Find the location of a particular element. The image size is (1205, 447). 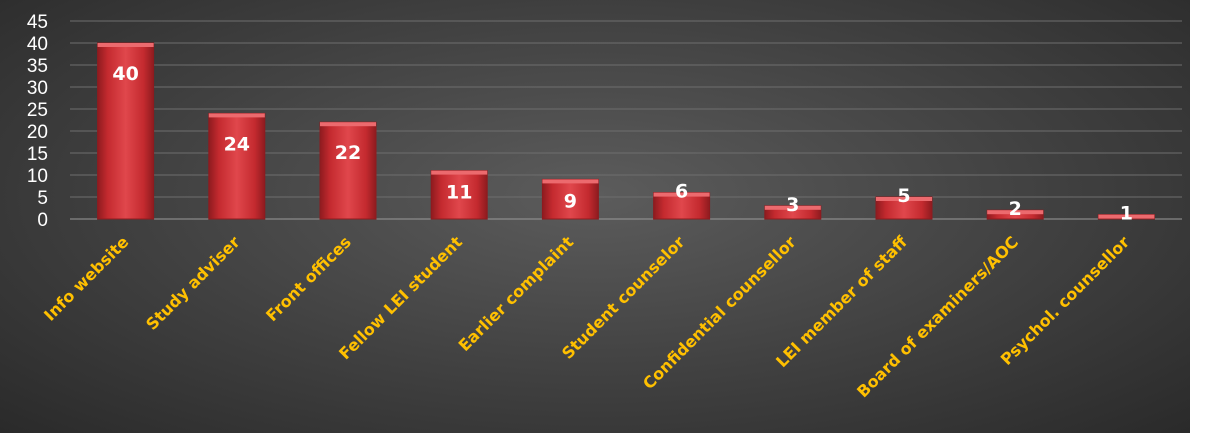

value-label: 2 is located at coordinates (1015, 209).